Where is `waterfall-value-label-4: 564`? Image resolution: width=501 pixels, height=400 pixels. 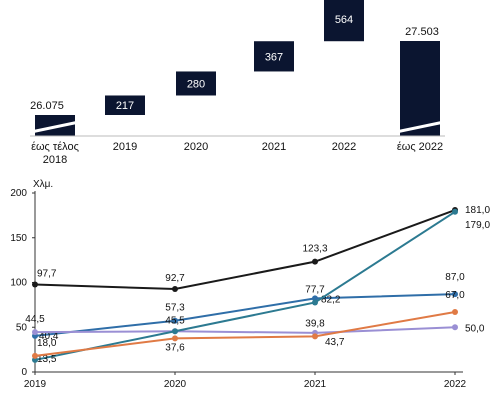
waterfall-value-label-4: 564 is located at coordinates (344, 20).